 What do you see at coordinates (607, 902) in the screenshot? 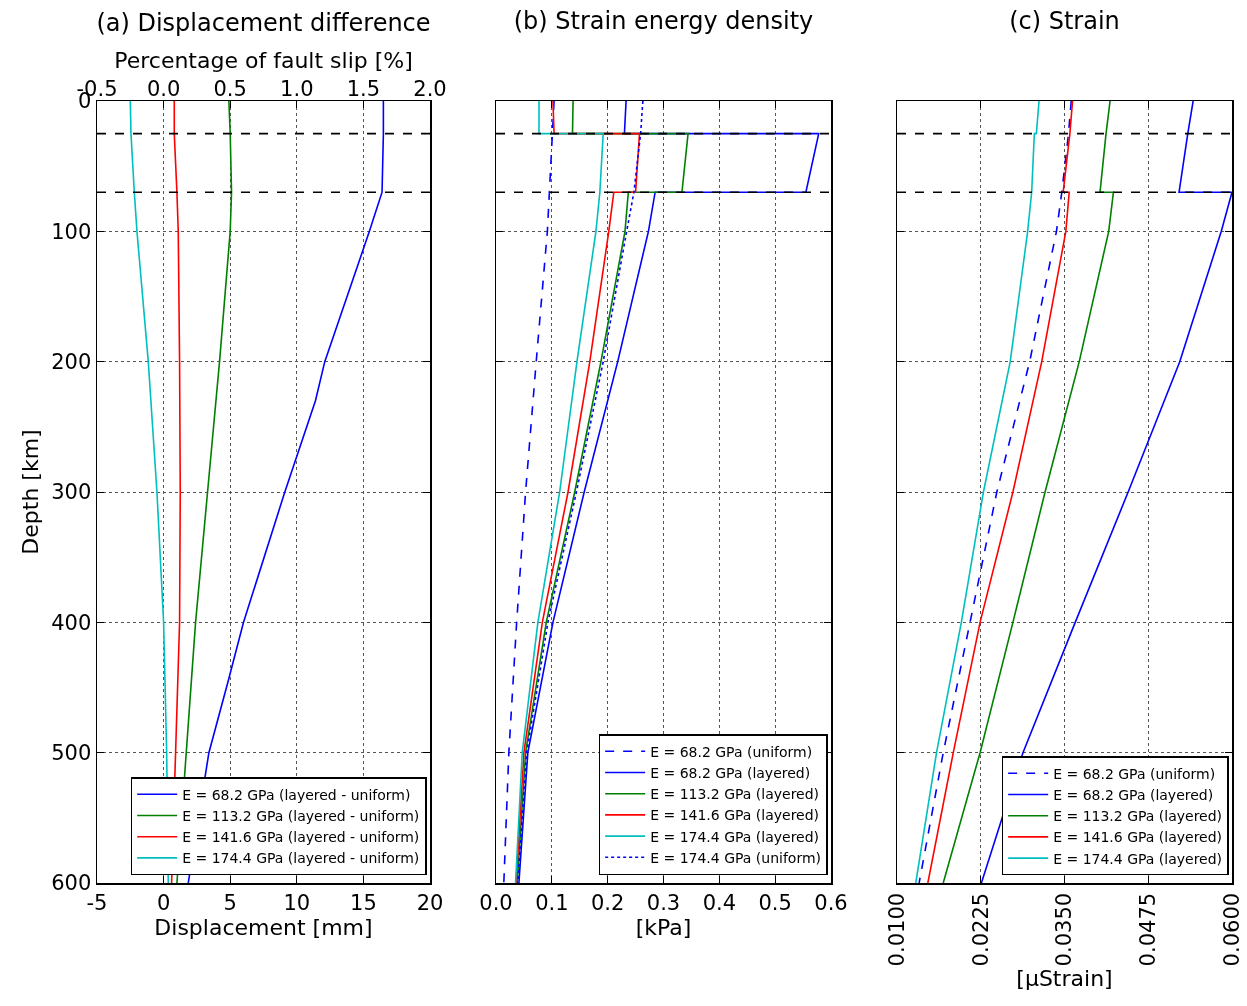
I see `x-tick-label: 0.2` at bounding box center [607, 902].